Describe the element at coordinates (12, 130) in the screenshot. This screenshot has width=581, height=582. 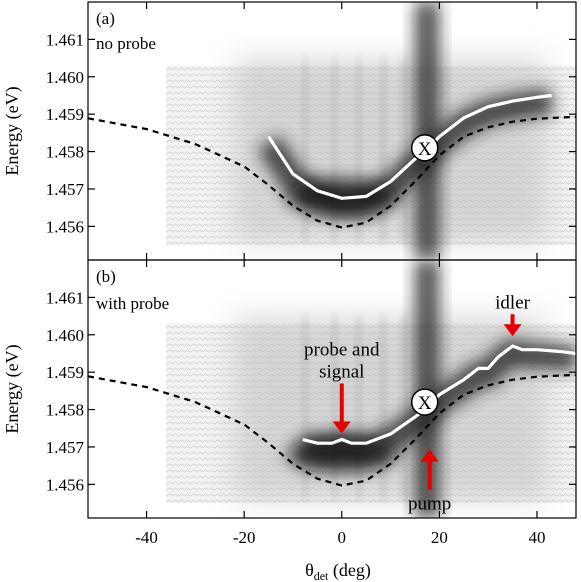
I see `y-axis-title-a: Energy (eV)` at that location.